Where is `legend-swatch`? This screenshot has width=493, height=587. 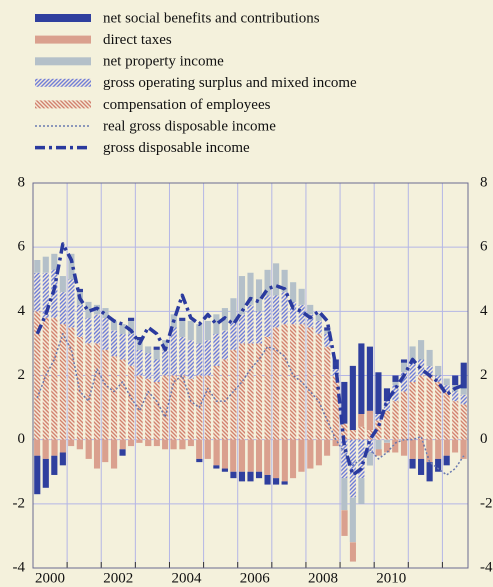 legend-swatch is located at coordinates (63, 82).